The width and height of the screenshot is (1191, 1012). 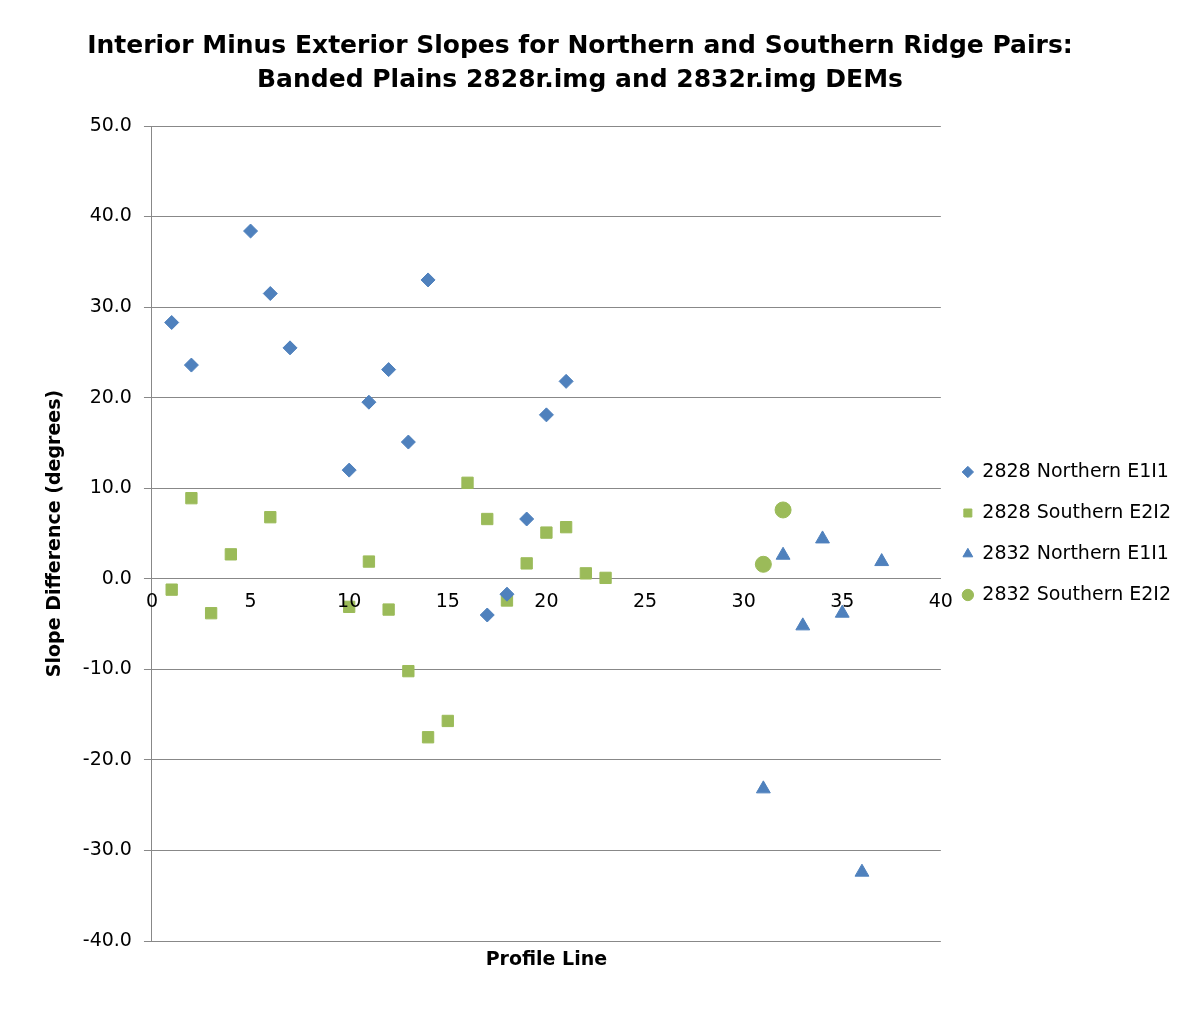 I want to click on y-tick-label: 30.0, so click(x=110, y=305).